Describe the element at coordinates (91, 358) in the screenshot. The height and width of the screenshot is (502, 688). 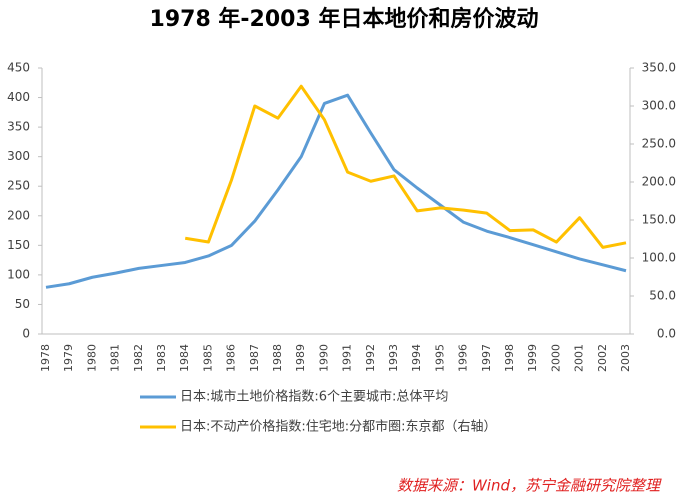
I see `x-tick-label: 1980` at that location.